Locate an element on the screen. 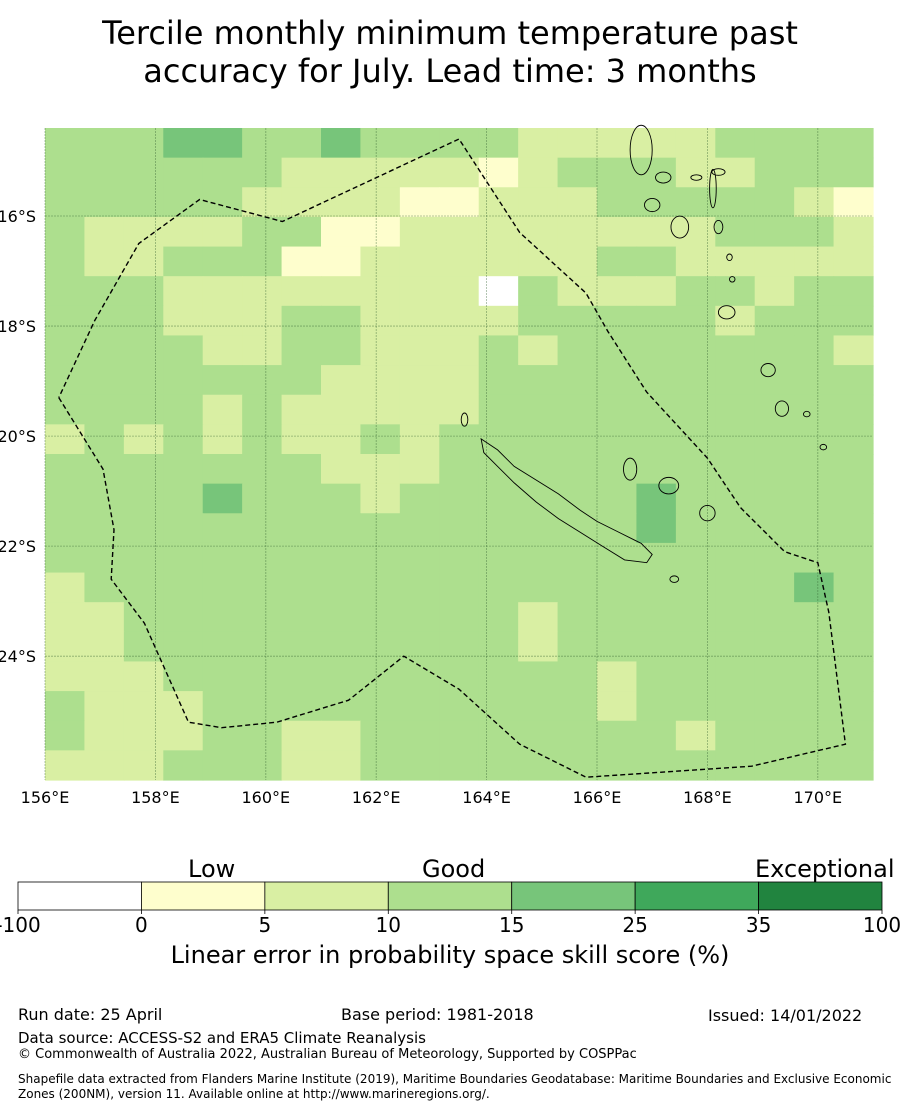  base-period: Base period: 1981-2018 is located at coordinates (437, 1014).